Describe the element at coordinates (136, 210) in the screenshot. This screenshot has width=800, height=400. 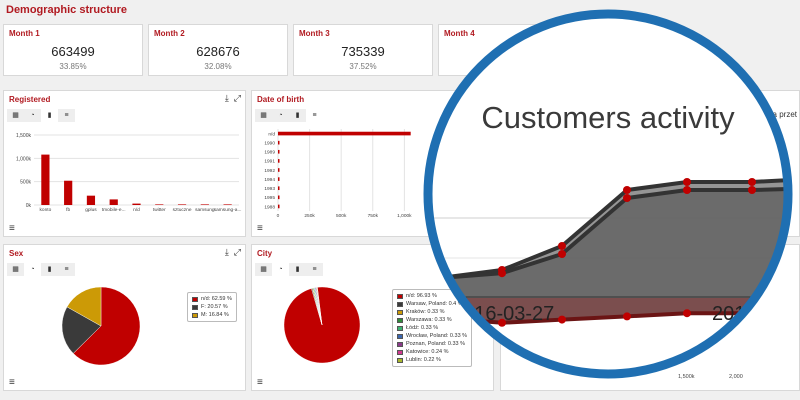
I see `x-tick-label: n/d` at that location.